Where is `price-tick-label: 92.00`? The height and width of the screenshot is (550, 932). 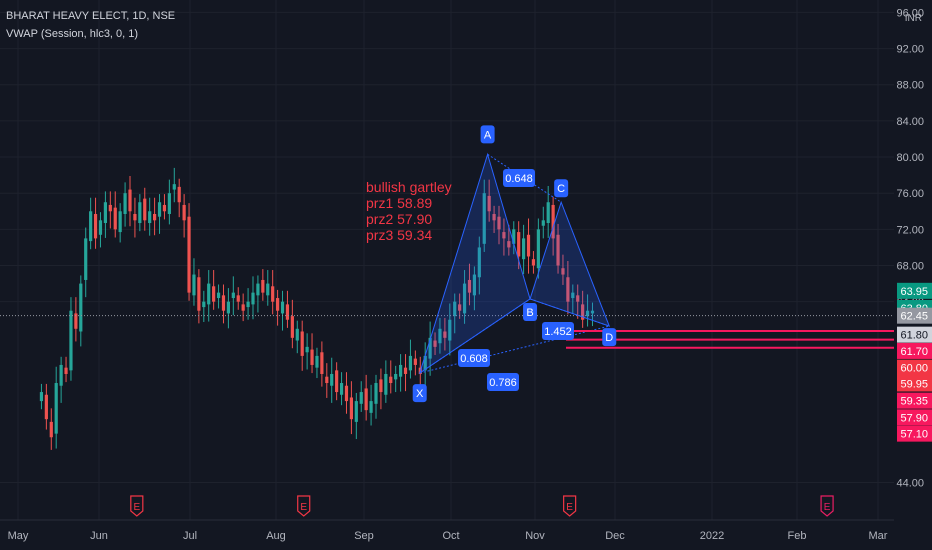 price-tick-label: 92.00 is located at coordinates (910, 50).